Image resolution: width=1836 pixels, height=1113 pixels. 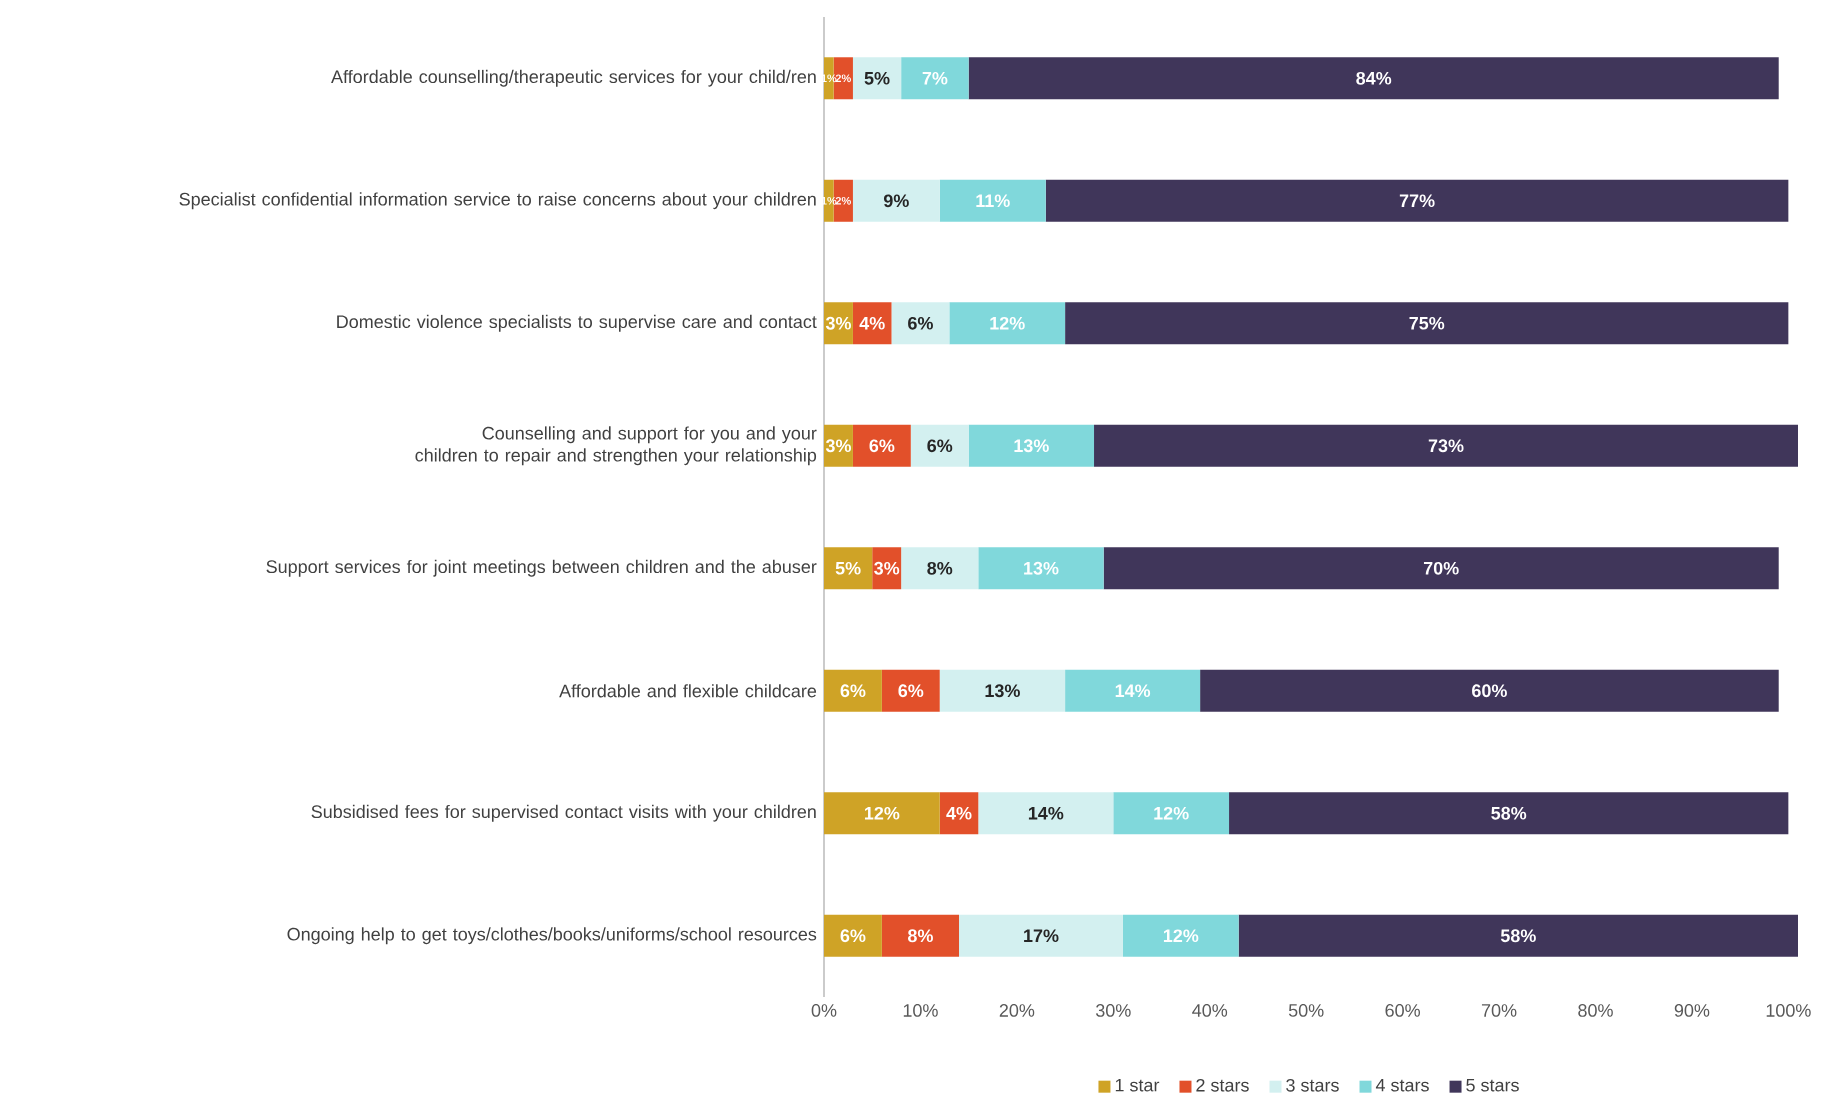 I want to click on data-label: 7%, so click(x=935, y=78).